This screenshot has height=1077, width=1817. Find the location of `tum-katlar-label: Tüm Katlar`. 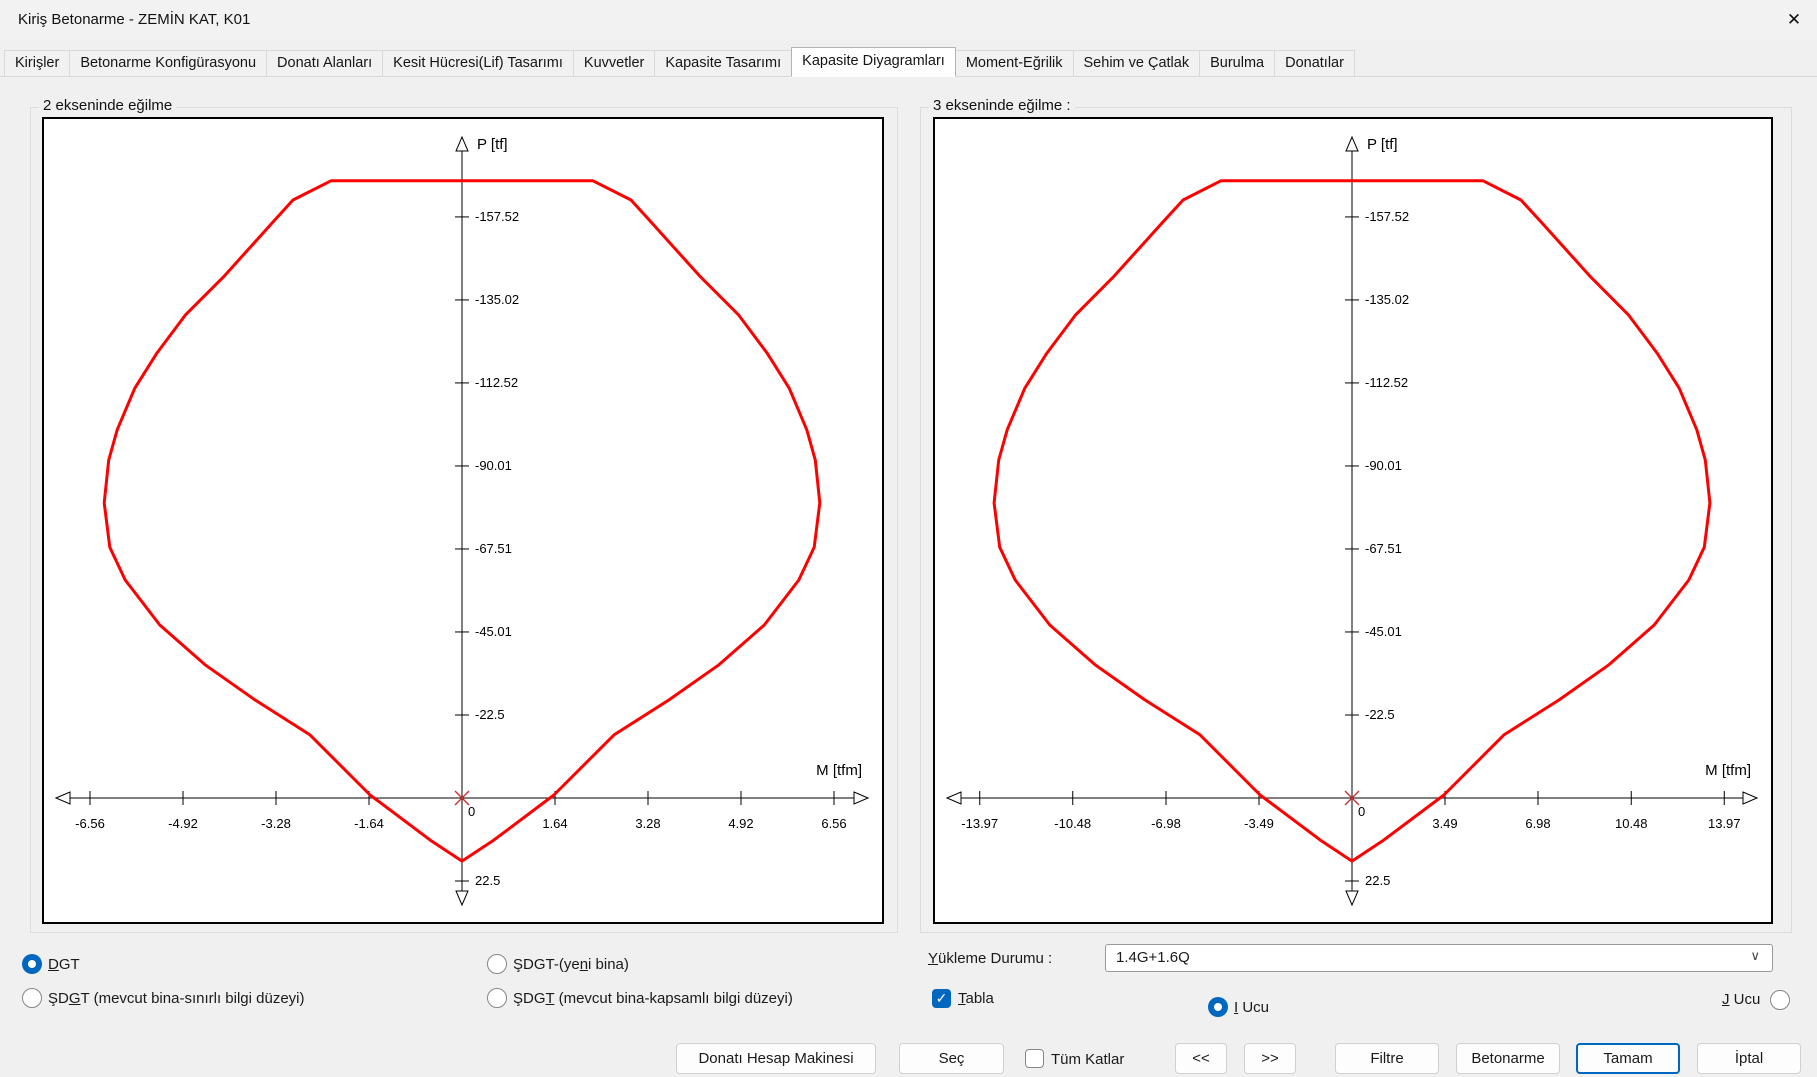

tum-katlar-label: Tüm Katlar is located at coordinates (1088, 1059).